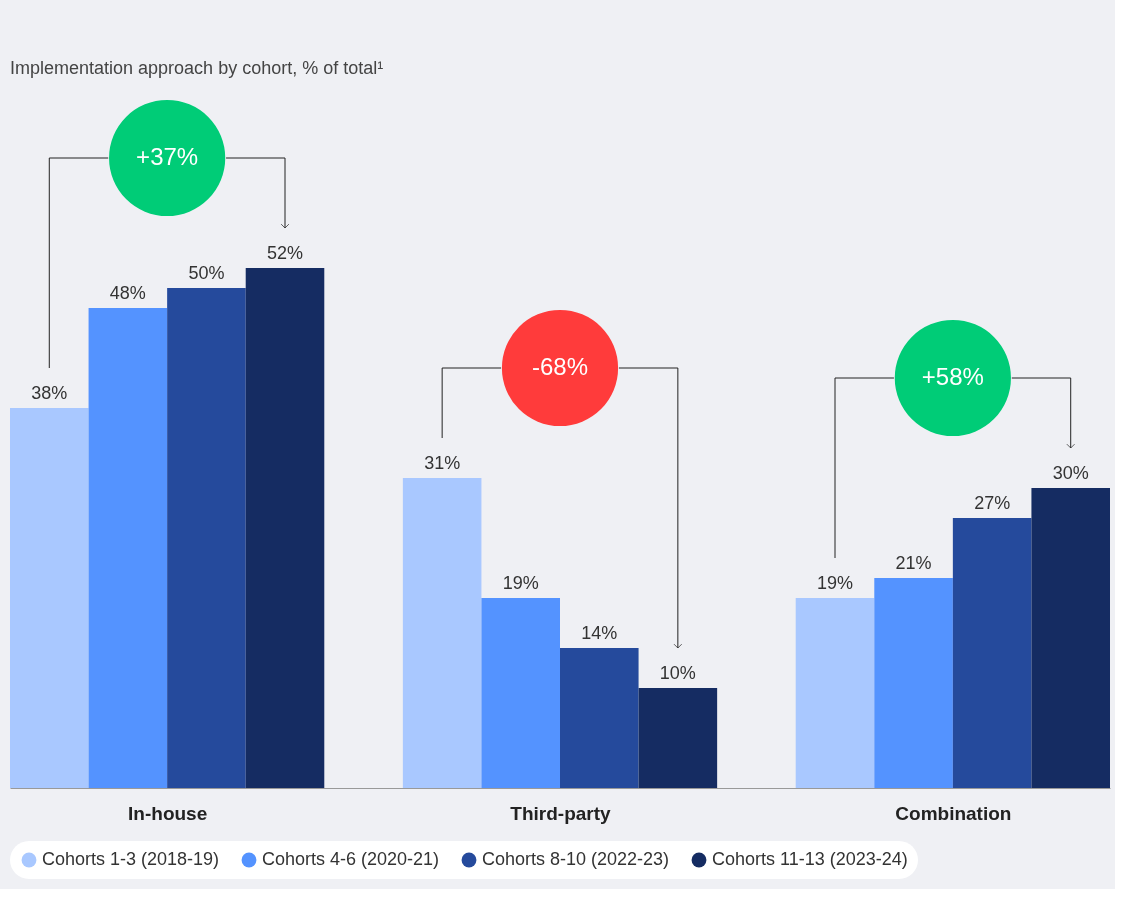  I want to click on text: +37%, so click(167, 156).